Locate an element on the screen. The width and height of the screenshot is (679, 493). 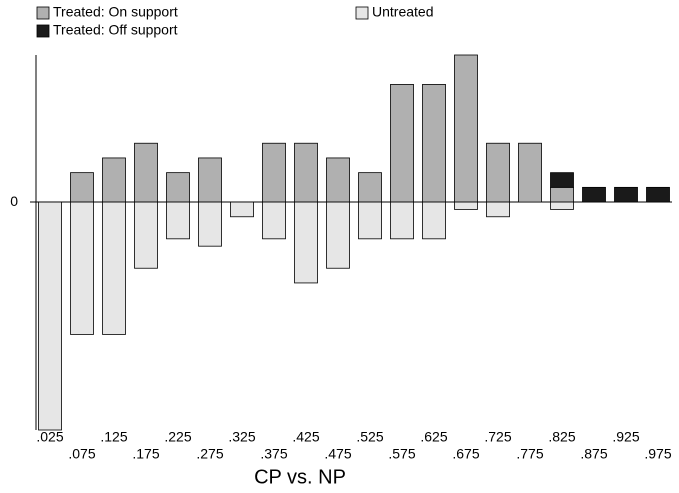
x-tick-label: .375 is located at coordinates (273, 454).